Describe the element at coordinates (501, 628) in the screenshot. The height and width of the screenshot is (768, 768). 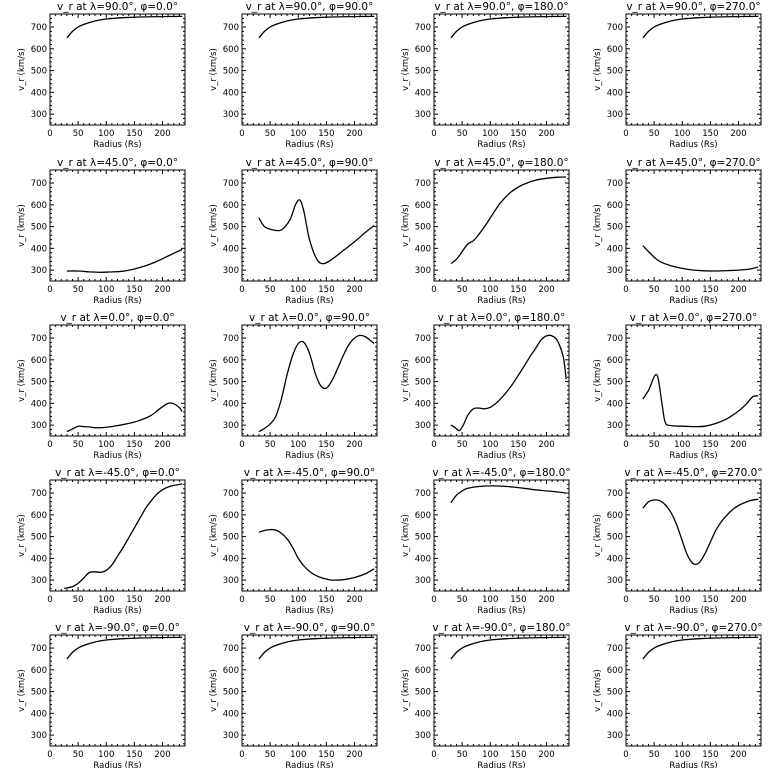
I see `panel-title: v_r at λ=-90.0°, φ=180.0°` at that location.